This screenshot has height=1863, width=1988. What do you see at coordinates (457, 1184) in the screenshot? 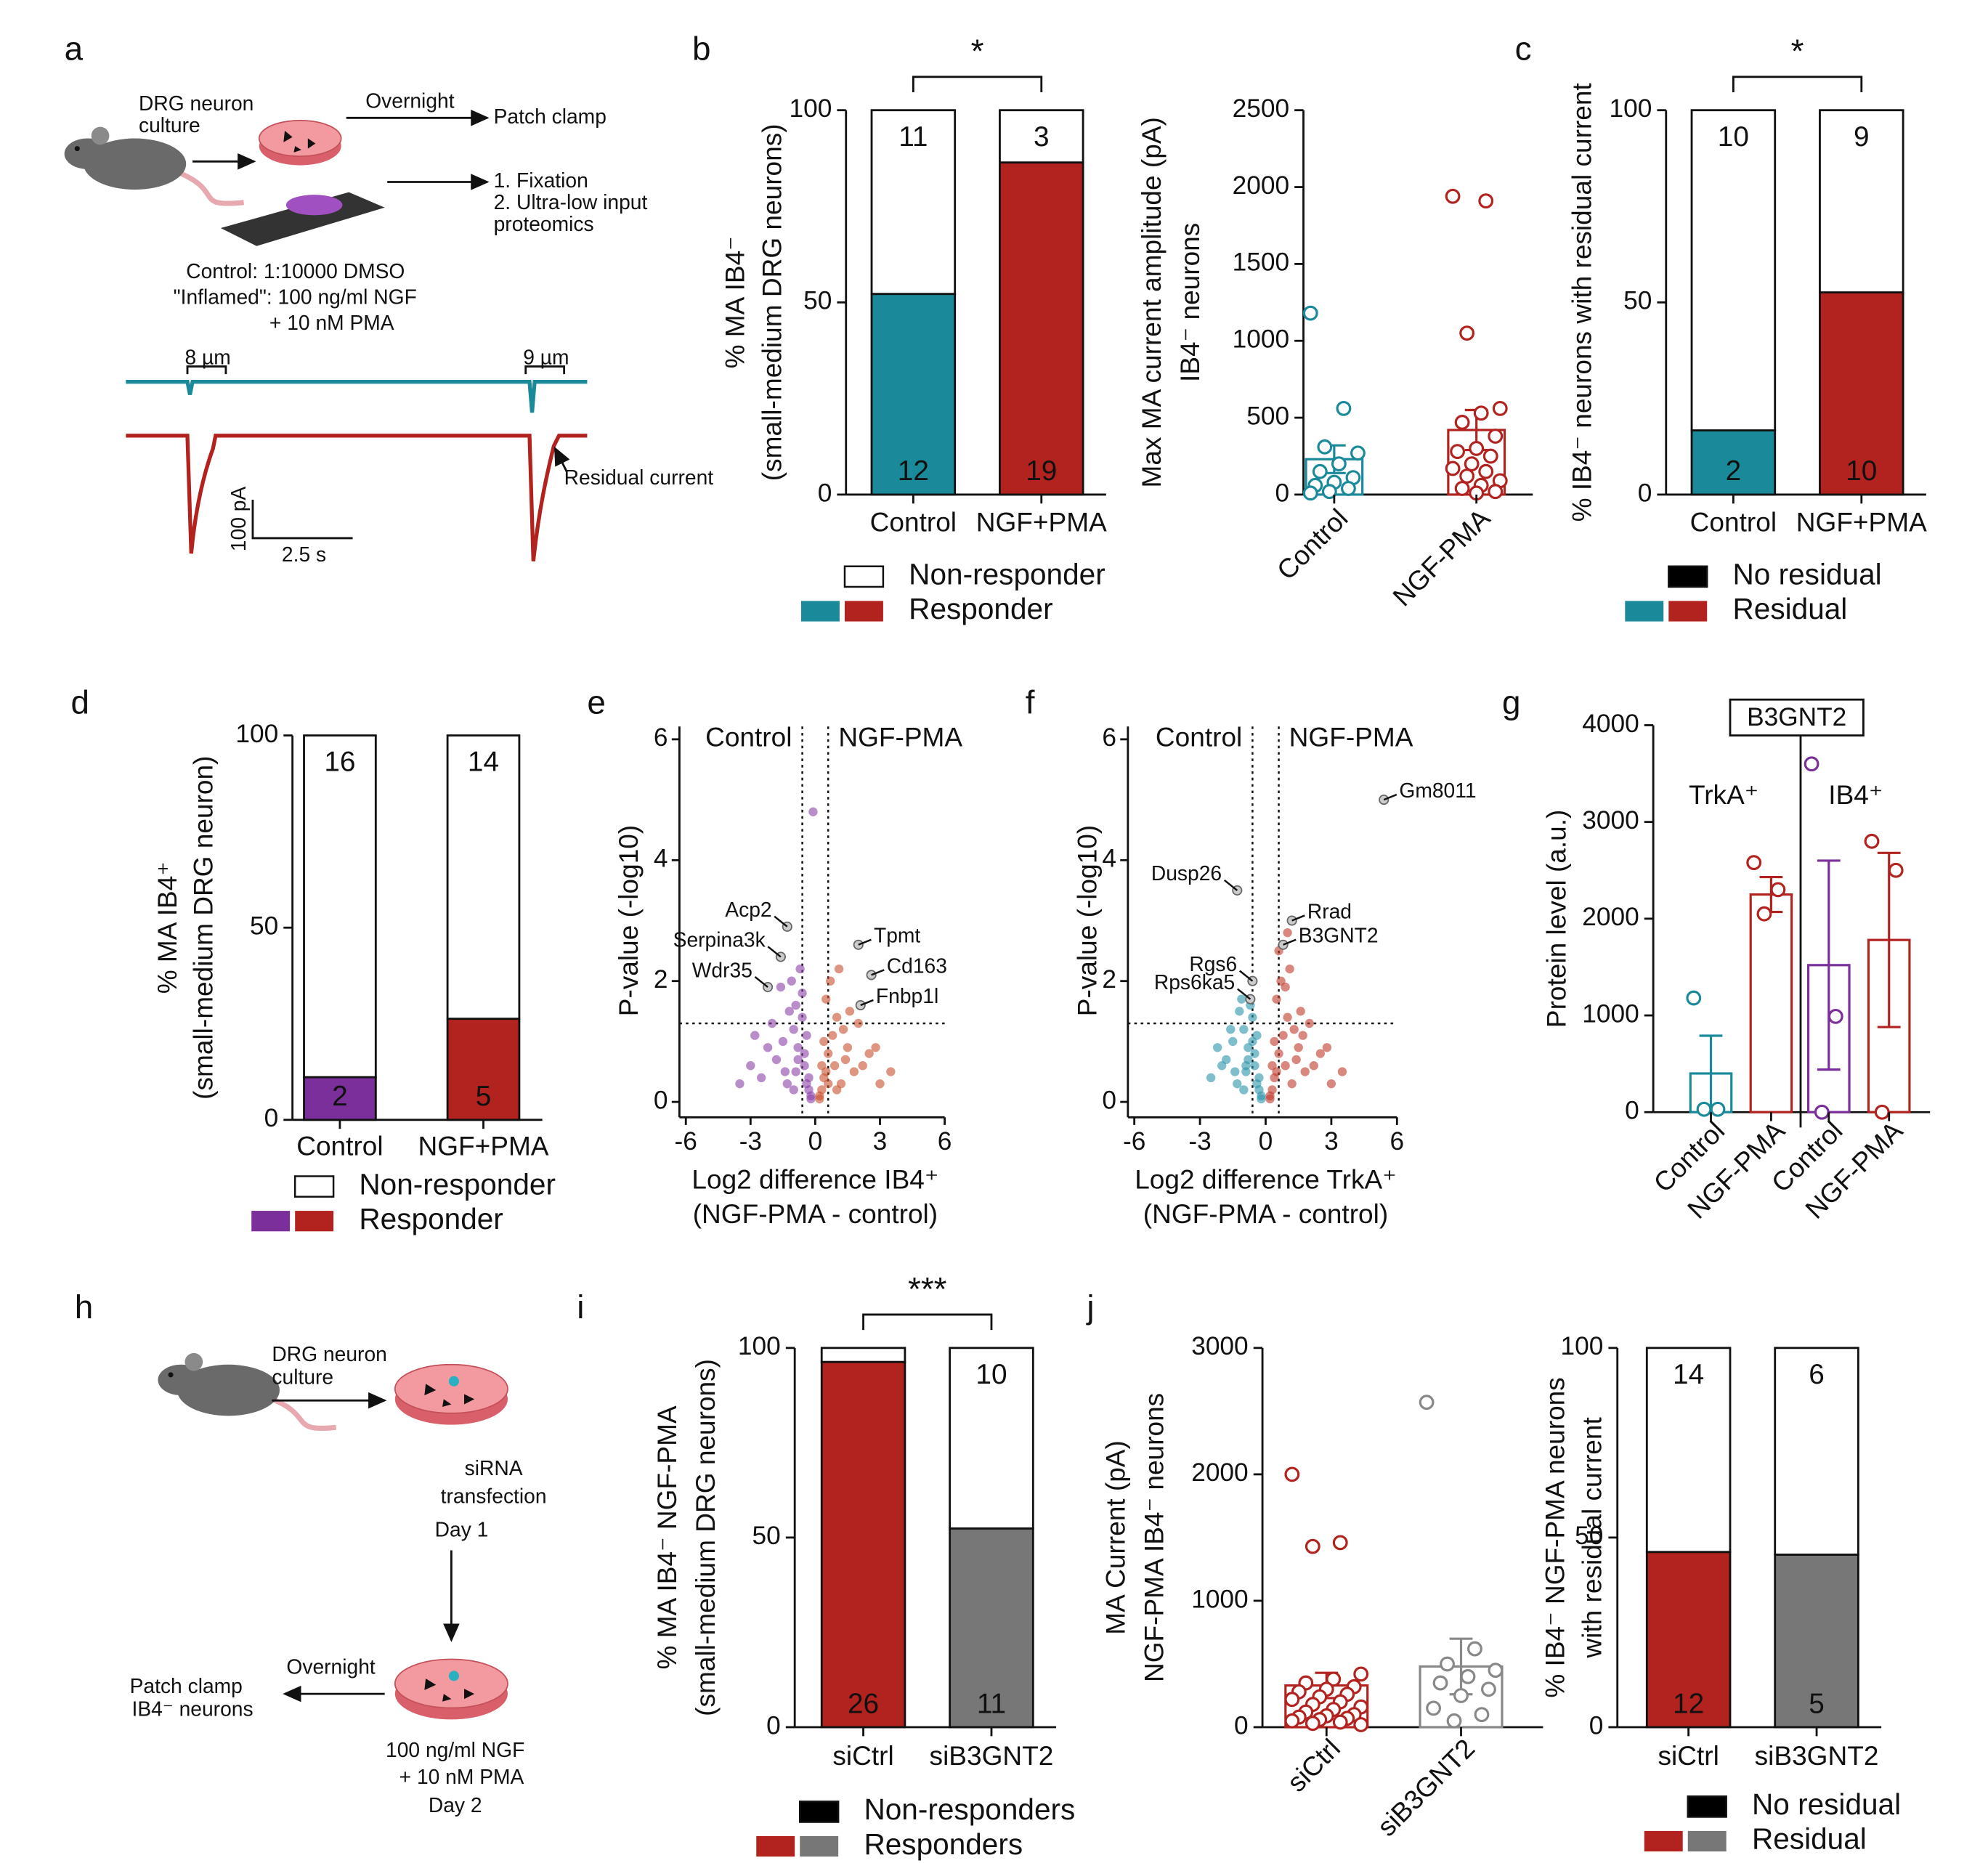
I see `legend-label: Non-responder` at bounding box center [457, 1184].